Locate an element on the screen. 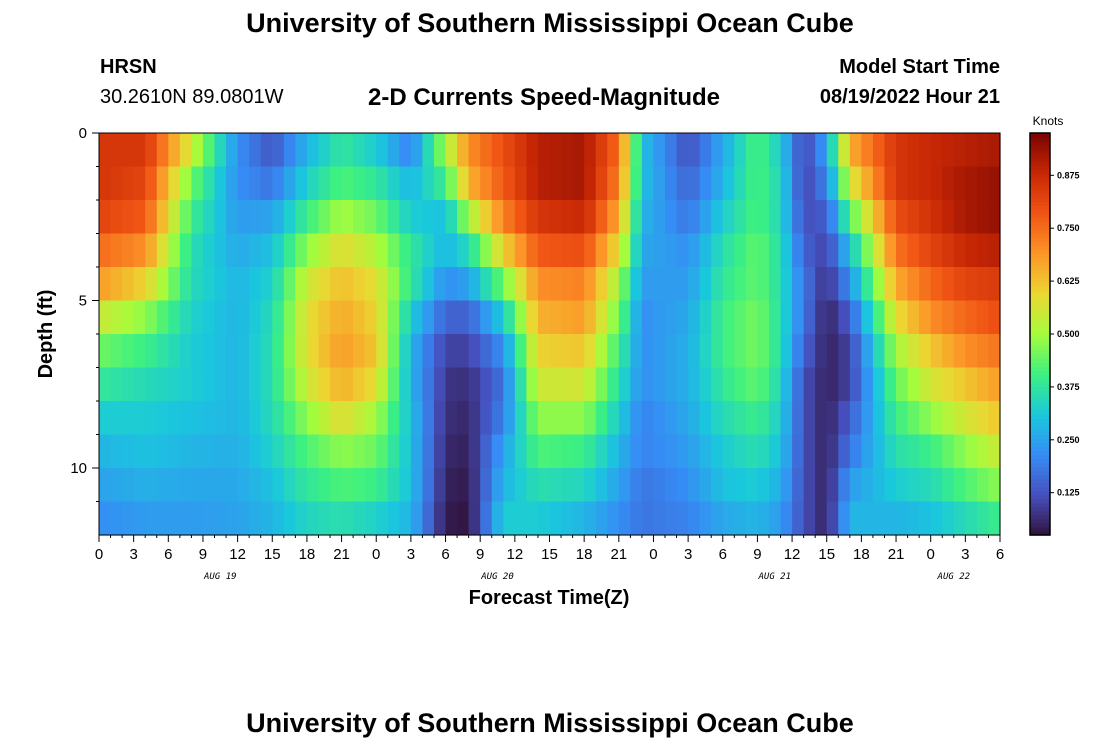 The width and height of the screenshot is (1100, 750). colorbar-tick-label: 0.625 is located at coordinates (1068, 281).